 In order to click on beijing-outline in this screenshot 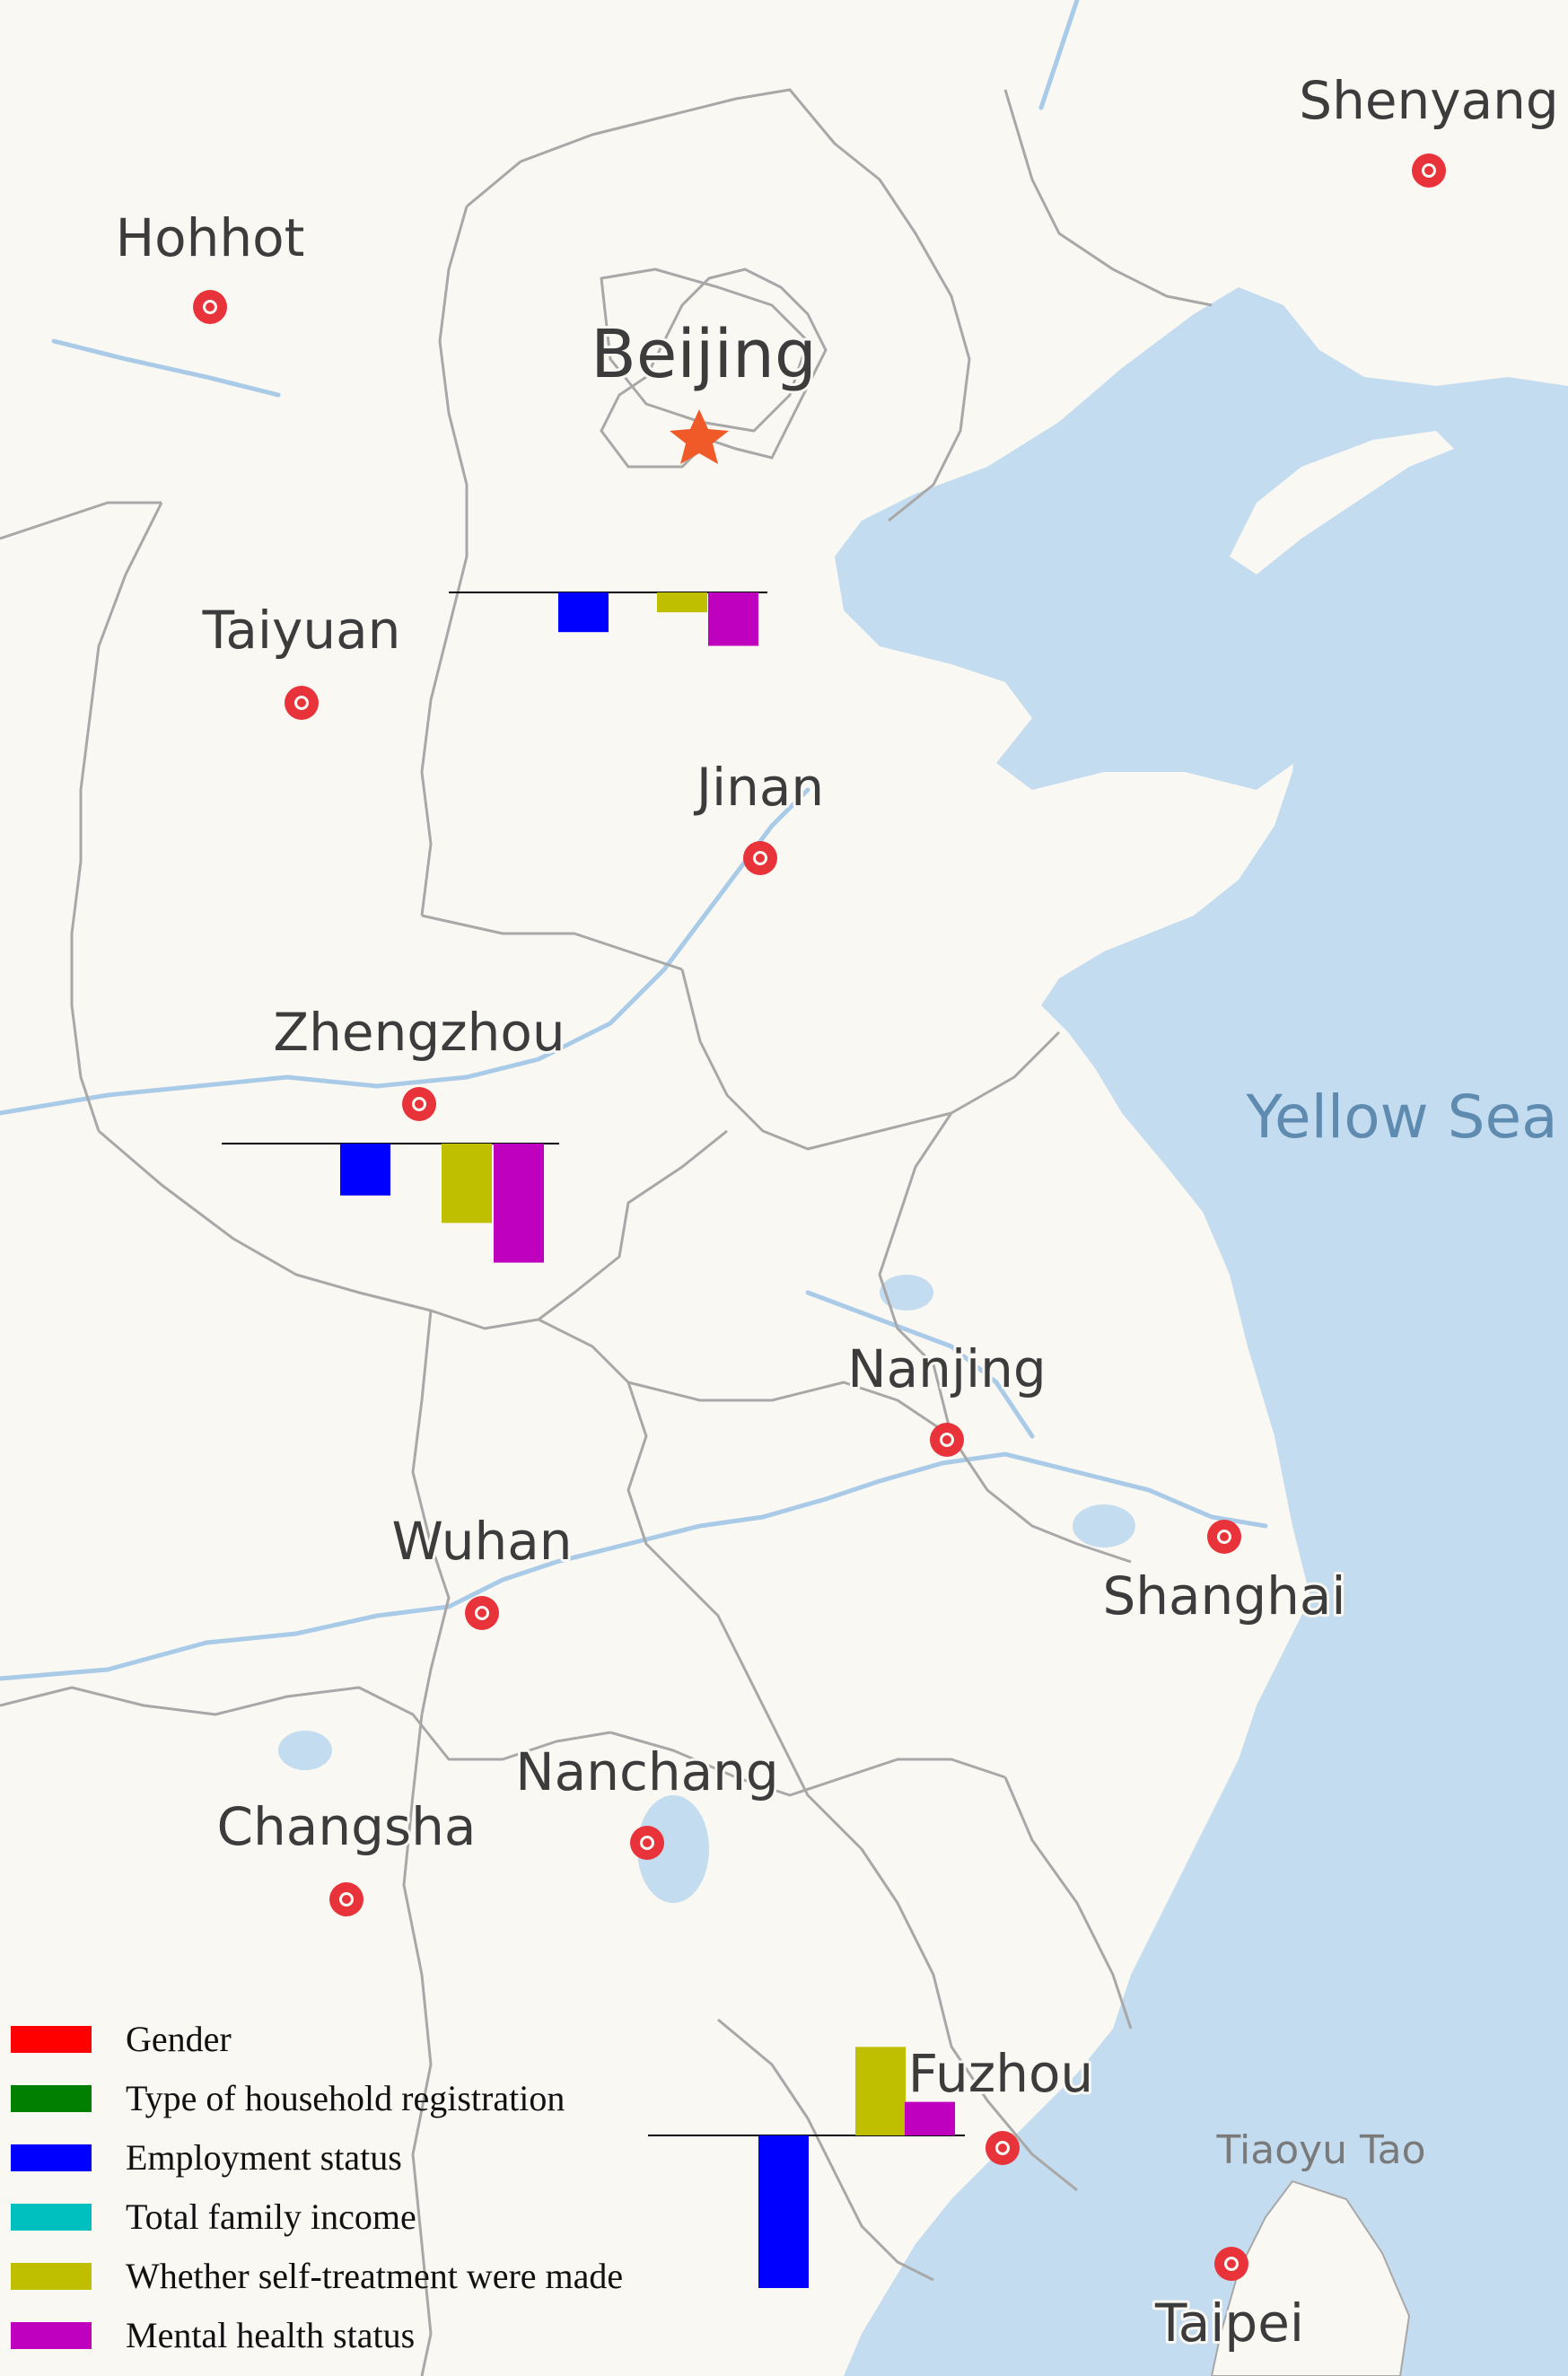, I will do `click(714, 368)`.